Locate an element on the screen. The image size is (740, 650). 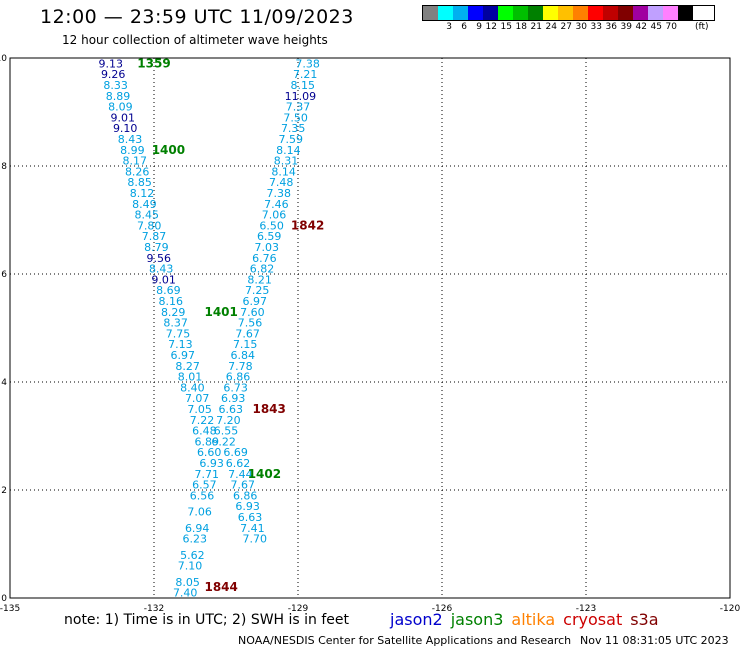
swh-value-label: 9.01 is located at coordinates (123, 117).